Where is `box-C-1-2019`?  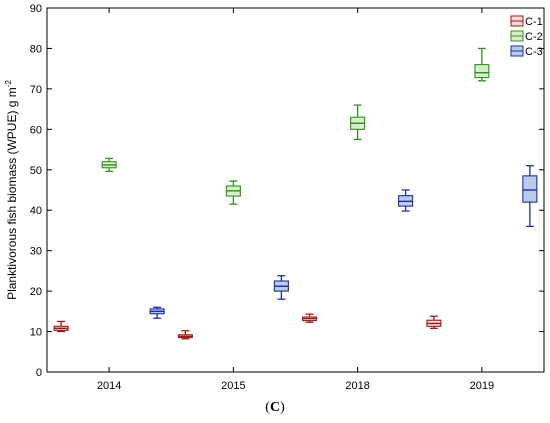 box-C-1-2019 is located at coordinates (434, 322).